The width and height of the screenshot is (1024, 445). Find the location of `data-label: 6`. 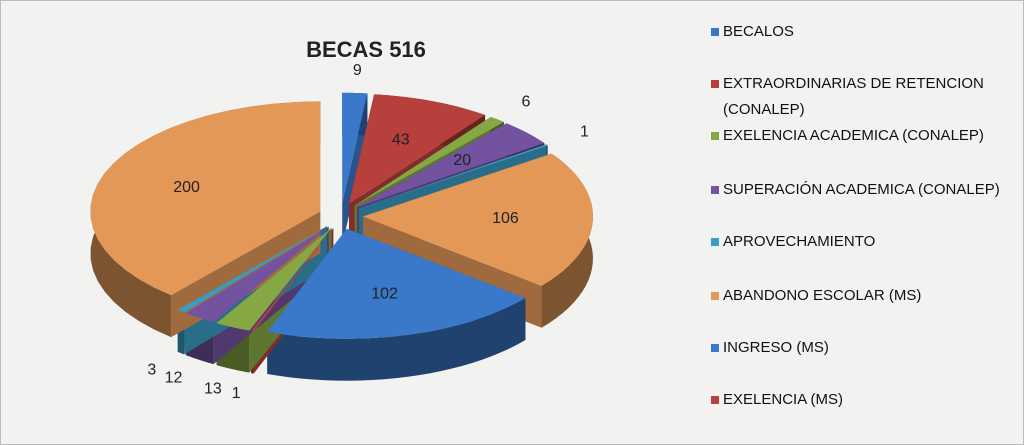

data-label: 6 is located at coordinates (526, 101).